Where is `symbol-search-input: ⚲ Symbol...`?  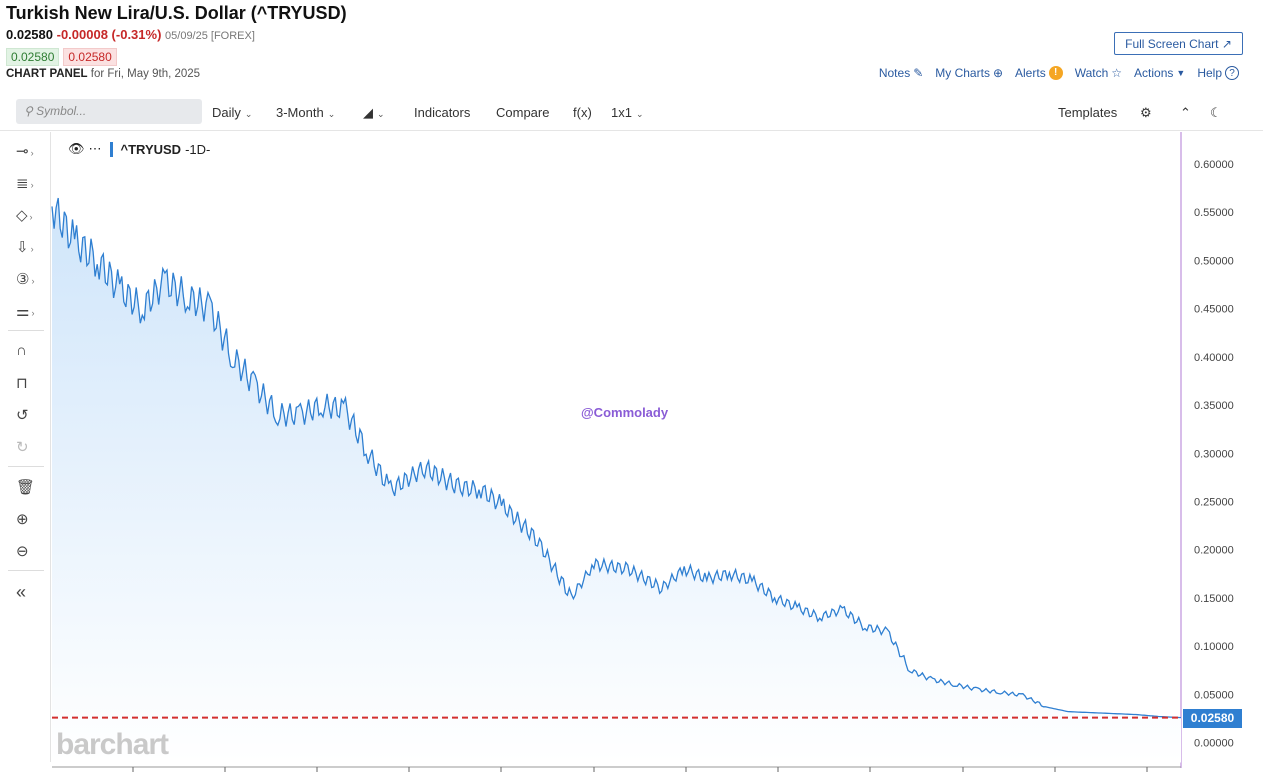 symbol-search-input: ⚲ Symbol... is located at coordinates (109, 111).